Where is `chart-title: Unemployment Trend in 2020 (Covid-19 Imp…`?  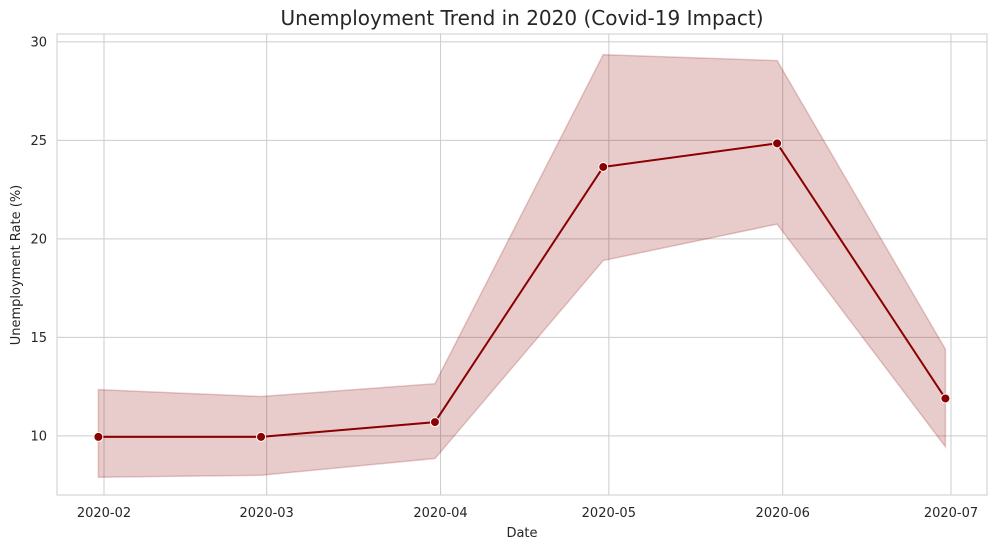
chart-title: Unemployment Trend in 2020 (Covid-19 Imp… is located at coordinates (521, 18).